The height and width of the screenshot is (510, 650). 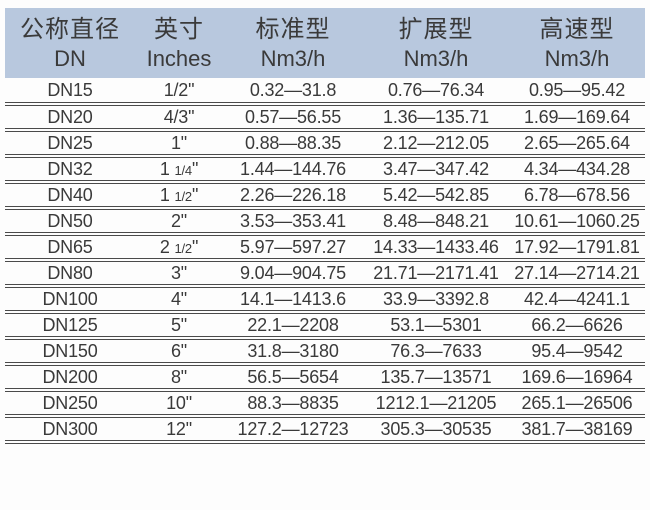 What do you see at coordinates (179, 430) in the screenshot?
I see `cell-inches: 12"` at bounding box center [179, 430].